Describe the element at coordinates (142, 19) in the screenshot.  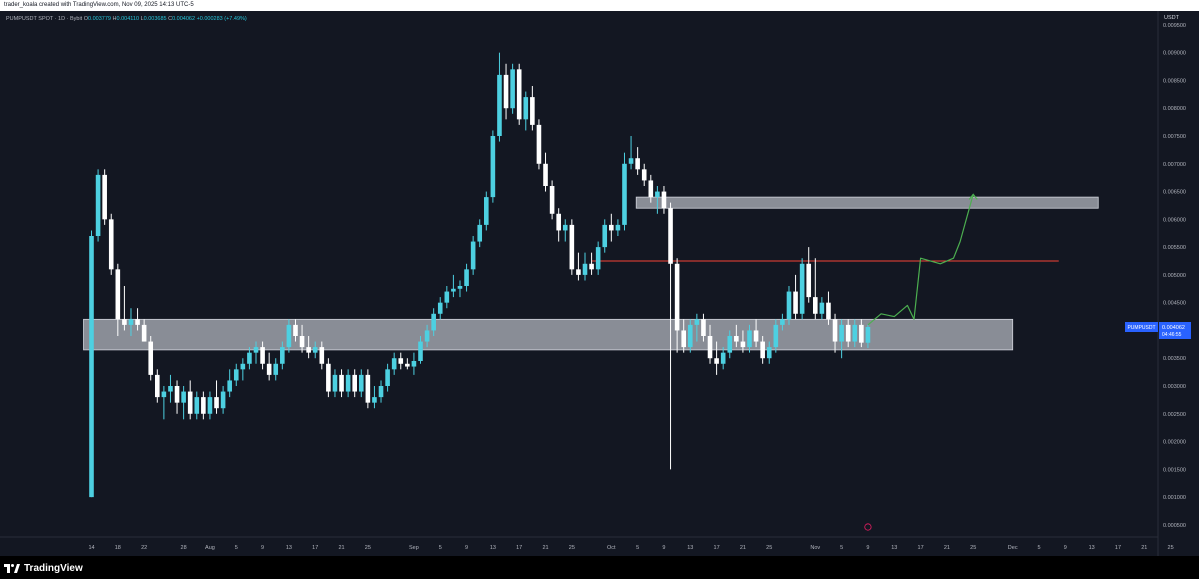
I see `legend-l-label: L` at that location.